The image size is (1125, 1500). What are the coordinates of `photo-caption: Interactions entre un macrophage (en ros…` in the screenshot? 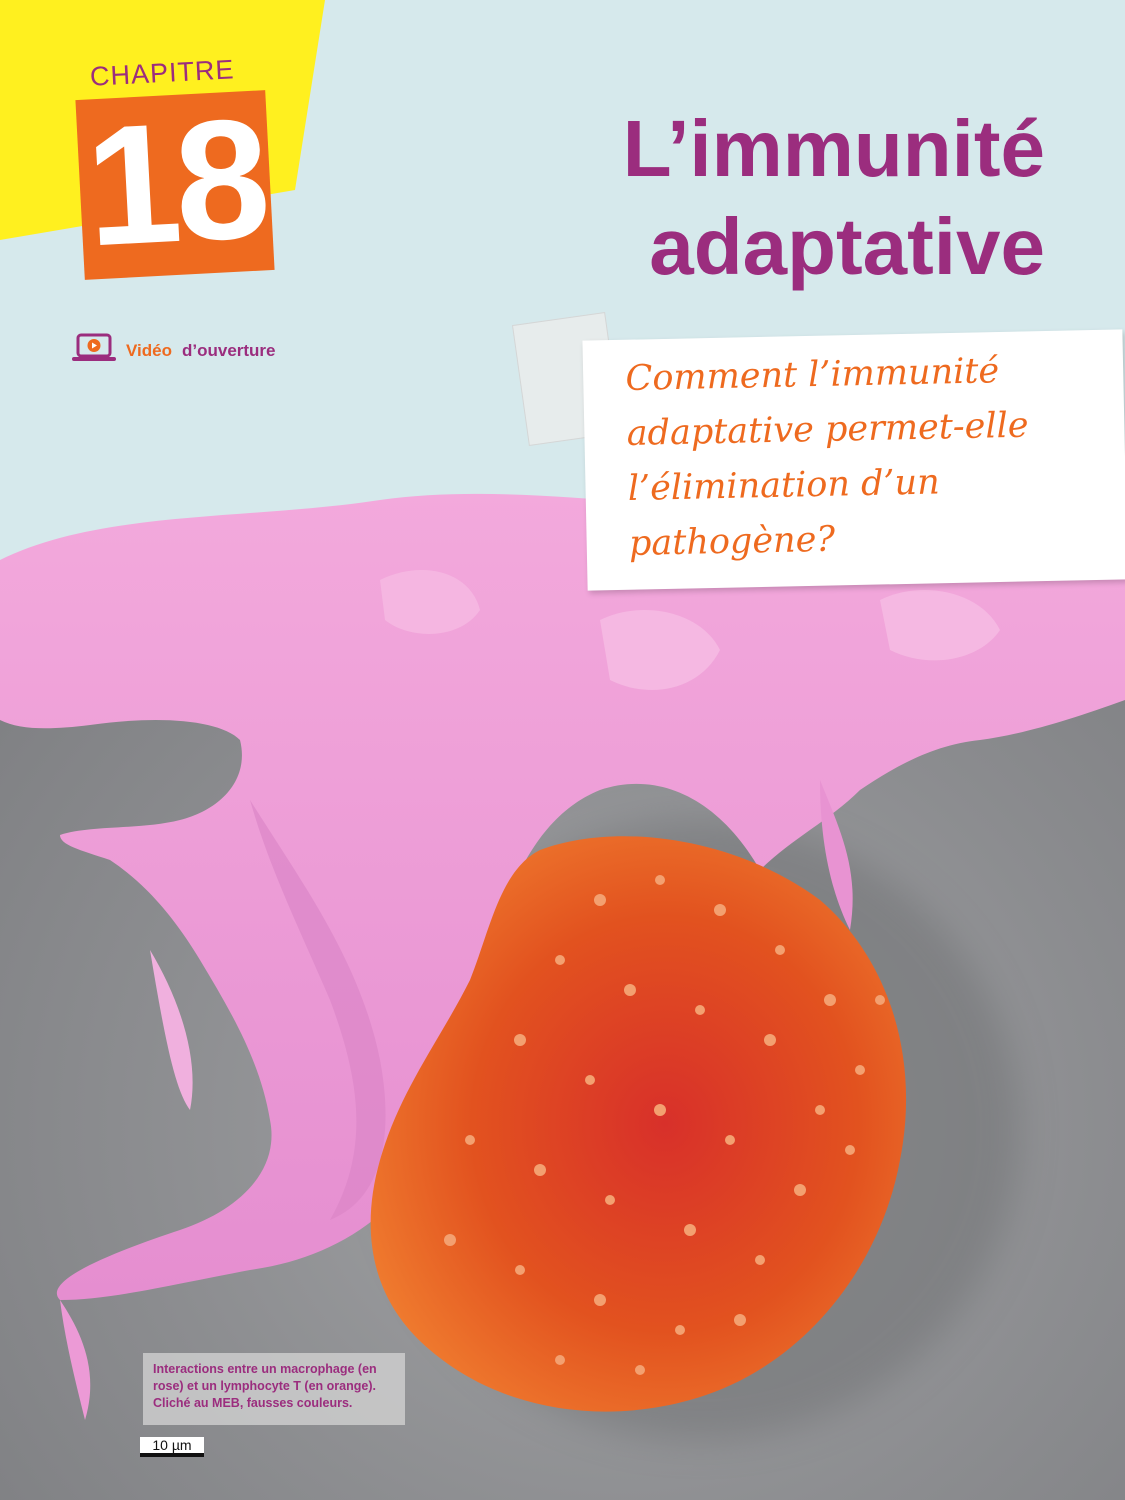 It's located at (274, 1389).